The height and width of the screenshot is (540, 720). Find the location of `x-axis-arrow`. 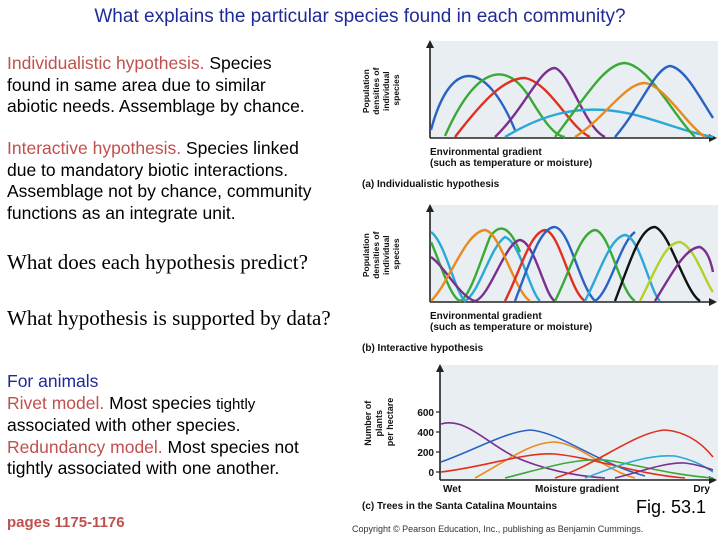

x-axis-arrow is located at coordinates (713, 302).